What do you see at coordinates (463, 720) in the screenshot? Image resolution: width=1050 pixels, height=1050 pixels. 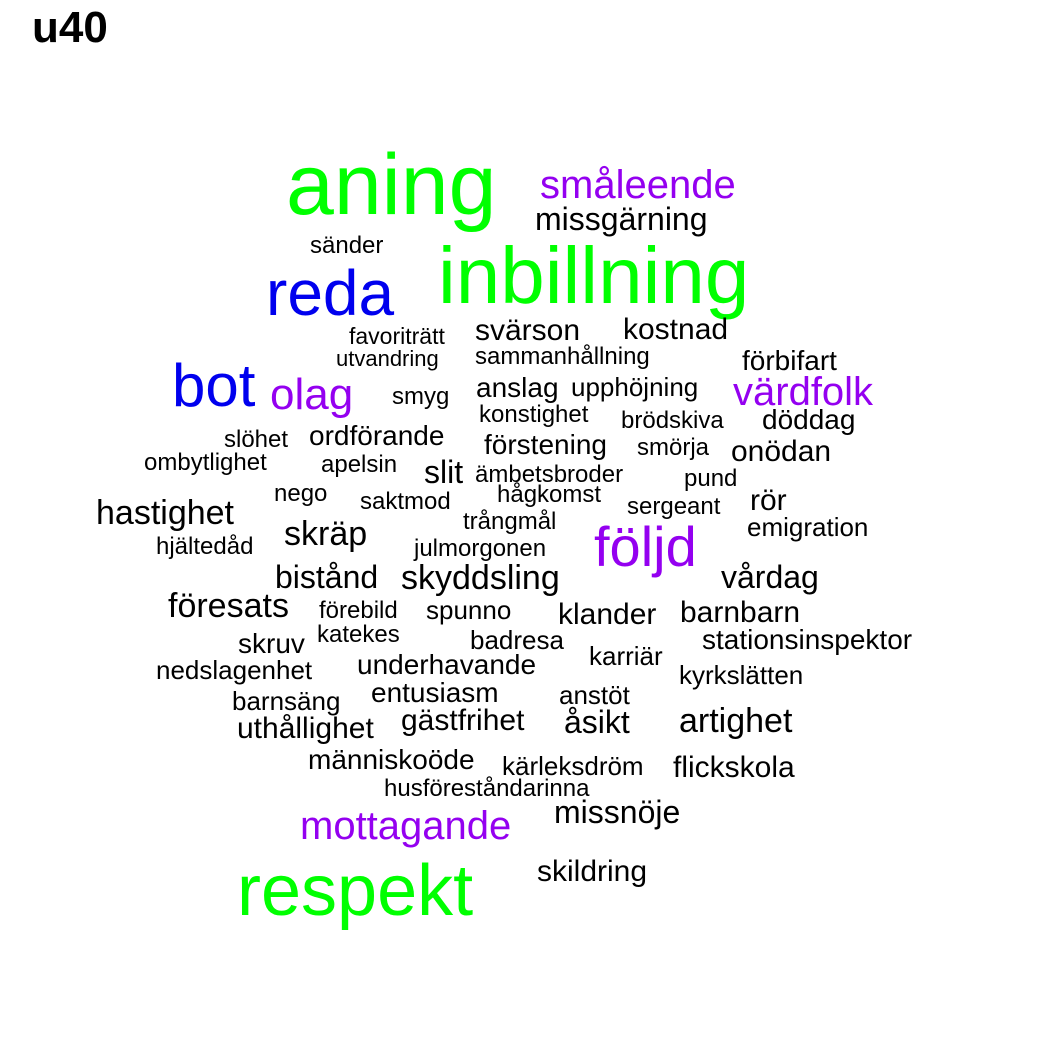 I see `word-gastfrihet: gästfrihet` at bounding box center [463, 720].